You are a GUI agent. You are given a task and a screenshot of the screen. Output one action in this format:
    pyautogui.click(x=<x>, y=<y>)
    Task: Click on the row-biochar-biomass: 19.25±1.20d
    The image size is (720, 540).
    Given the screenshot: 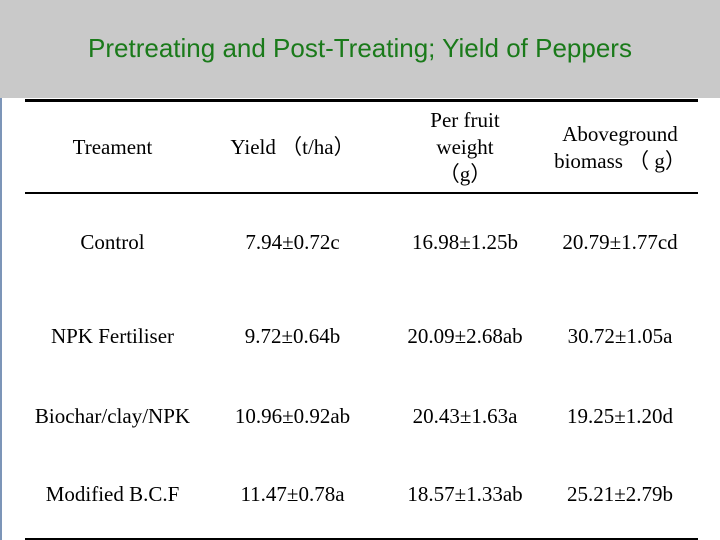 What is the action you would take?
    pyautogui.click(x=620, y=415)
    